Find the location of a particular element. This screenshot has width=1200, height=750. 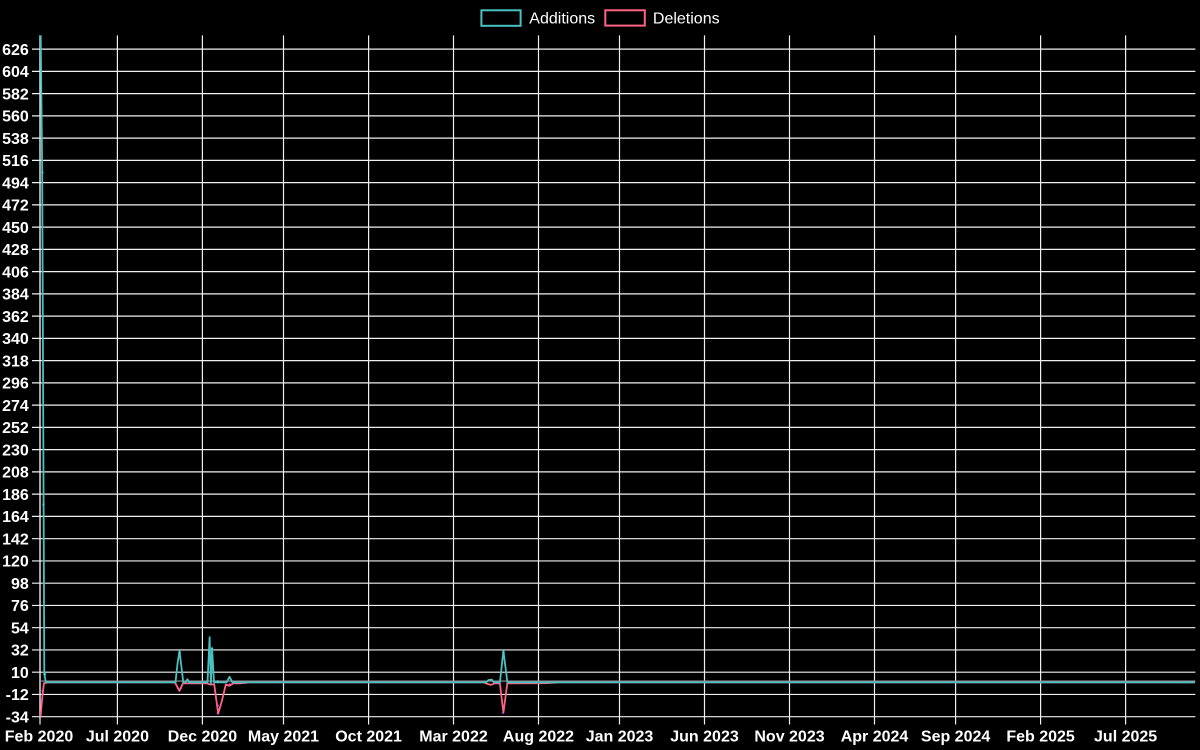

svg-text: 428 is located at coordinates (15, 250).